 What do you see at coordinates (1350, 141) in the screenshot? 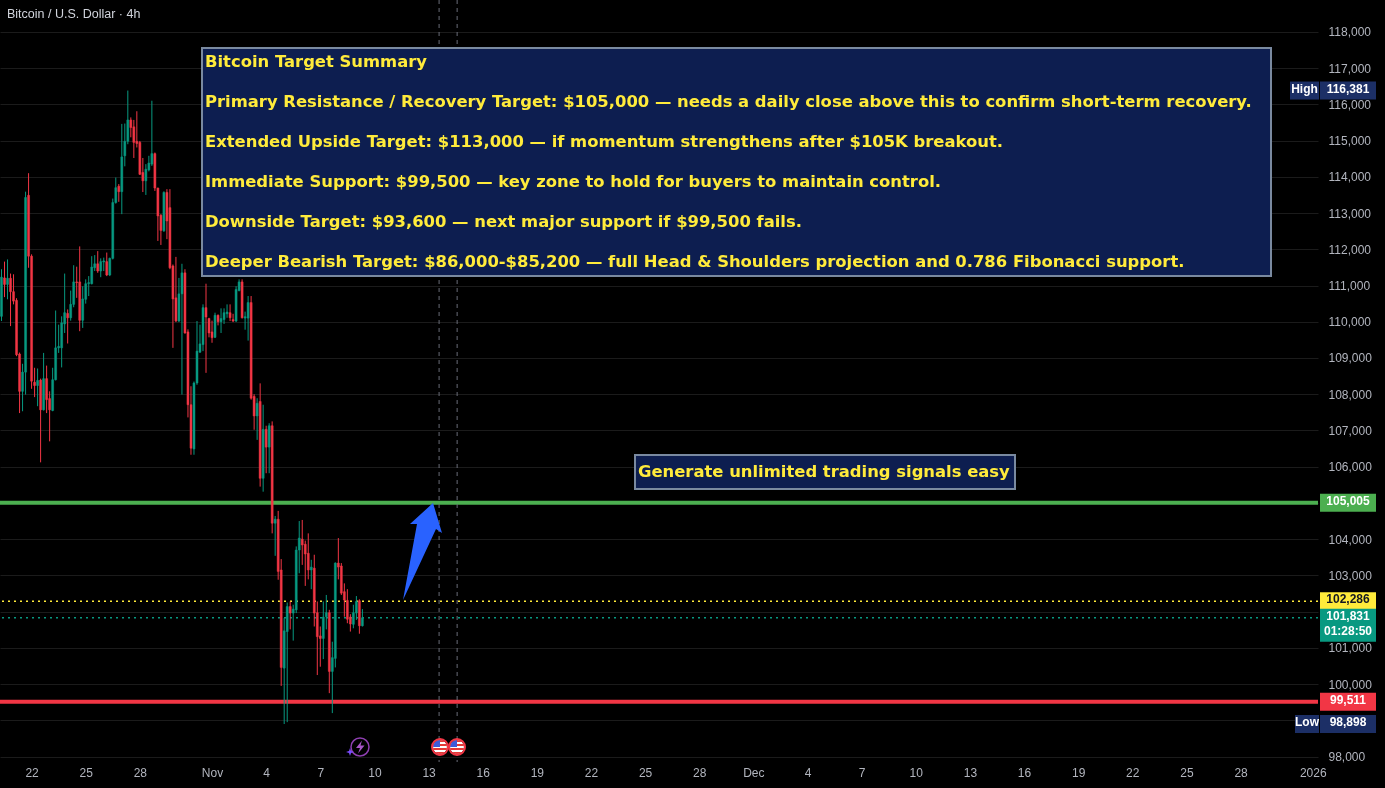
I see `y-tick-label: 115,000` at bounding box center [1350, 141].